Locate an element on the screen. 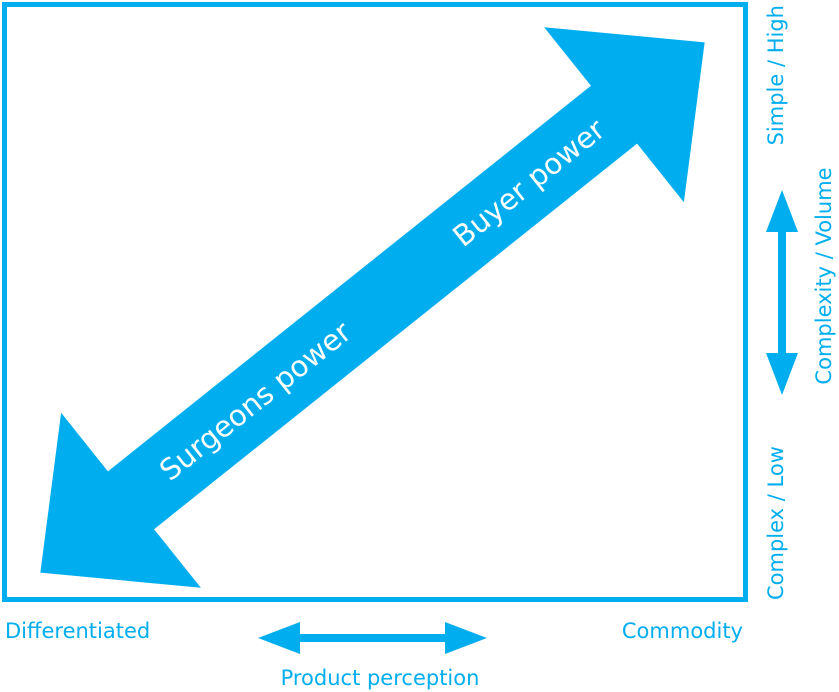 This screenshot has width=839, height=692. vertical-double-arrow-icon is located at coordinates (782, 292).